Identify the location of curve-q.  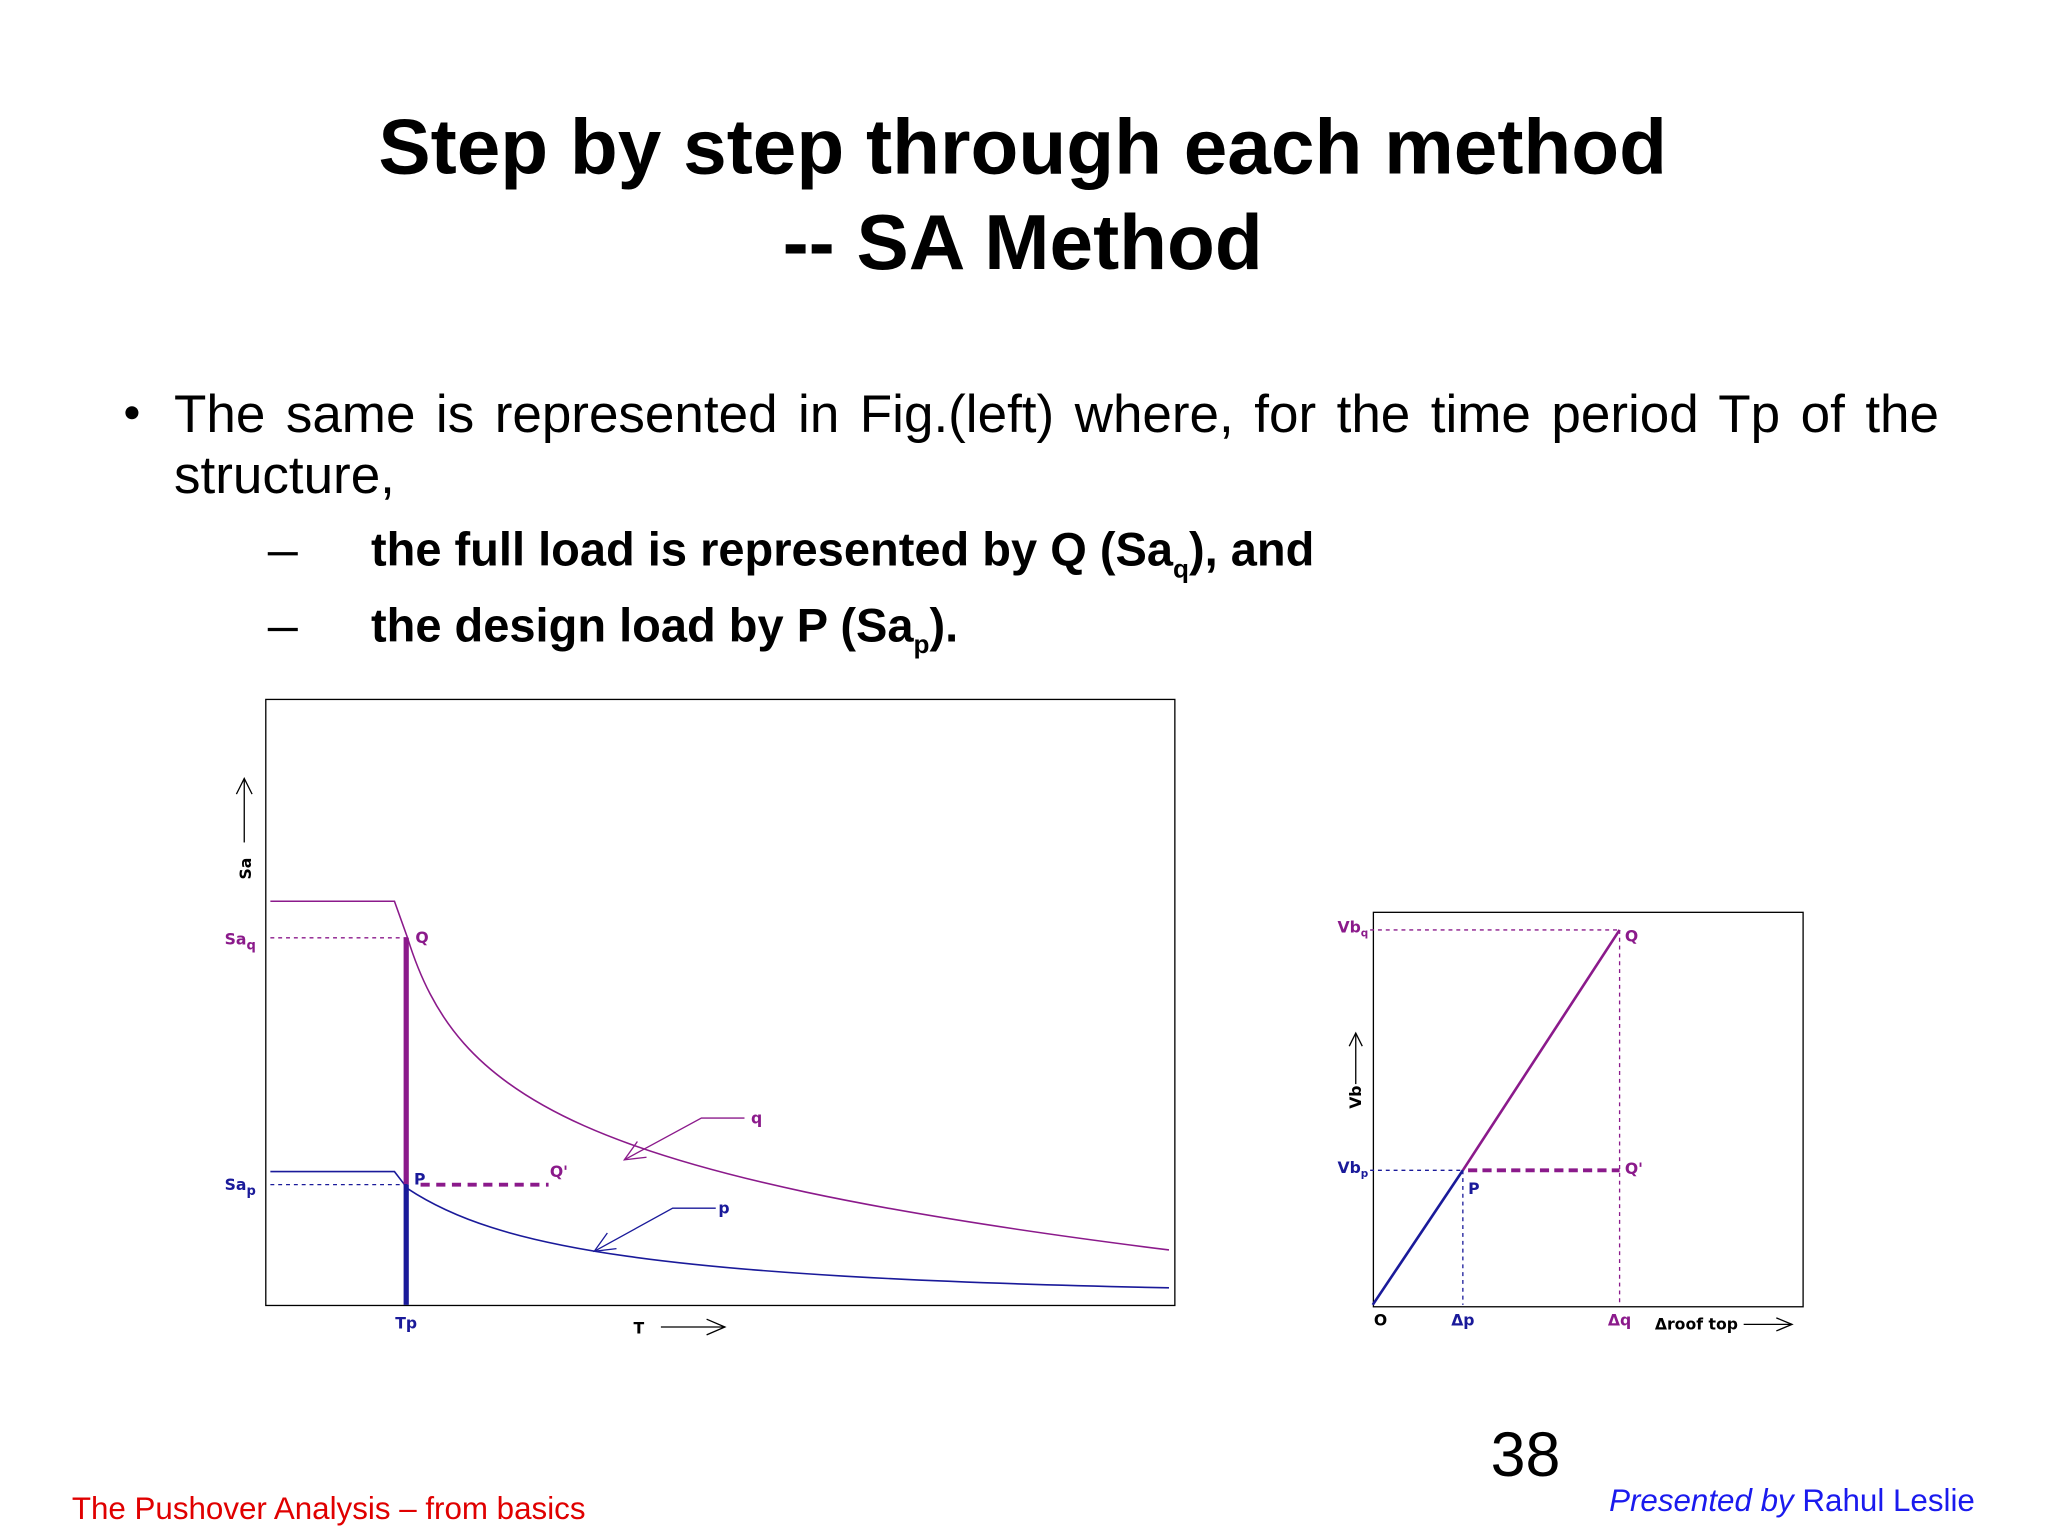
(720, 1075).